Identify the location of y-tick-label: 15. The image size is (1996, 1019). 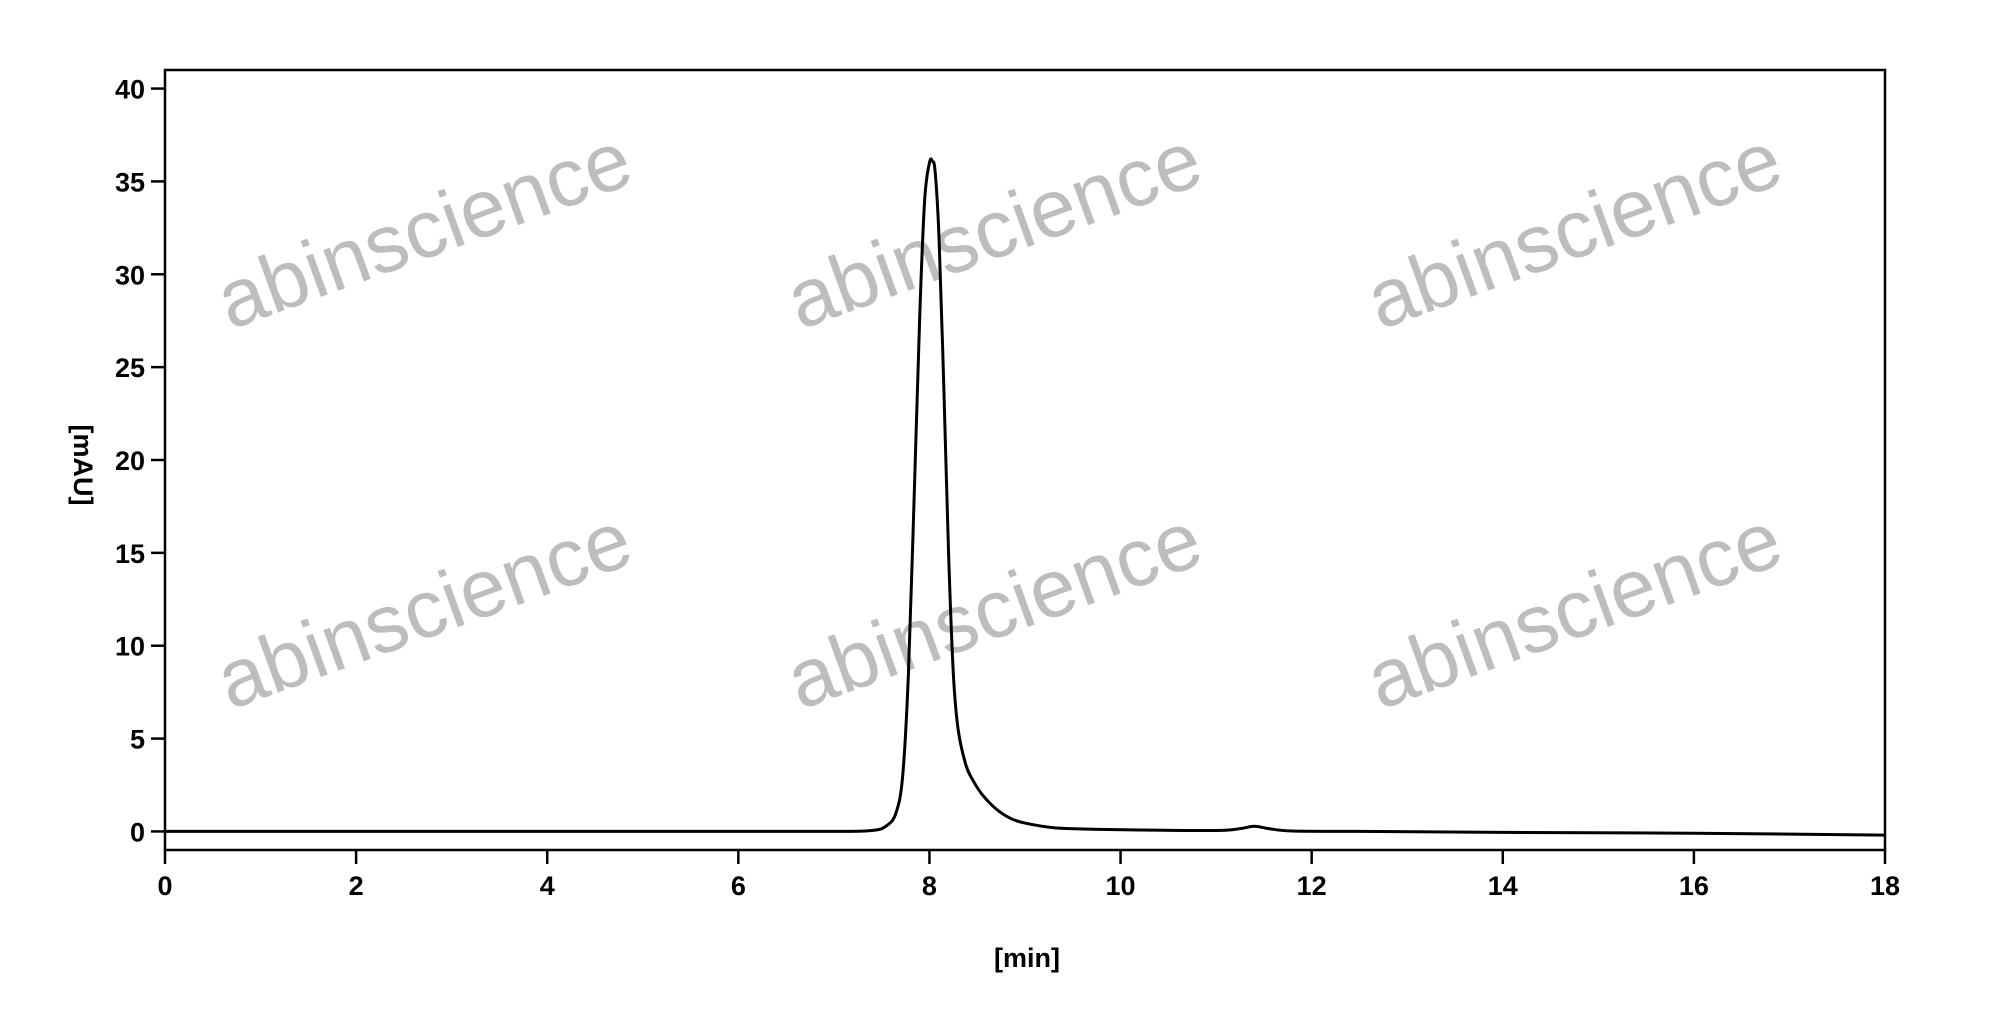
(130, 554).